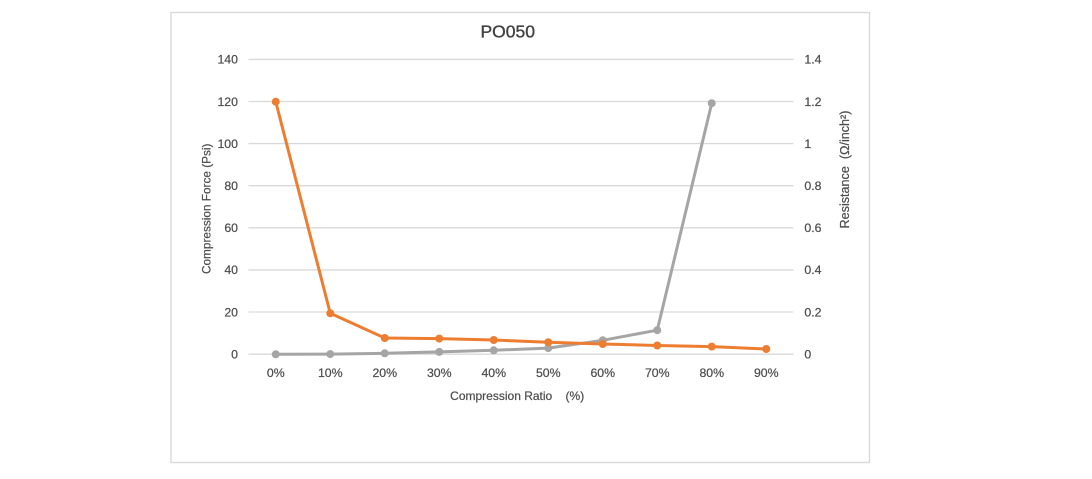 The height and width of the screenshot is (479, 1092). Describe the element at coordinates (845, 170) in the screenshot. I see `svg-text: Resistance (Ω/inch²)` at that location.